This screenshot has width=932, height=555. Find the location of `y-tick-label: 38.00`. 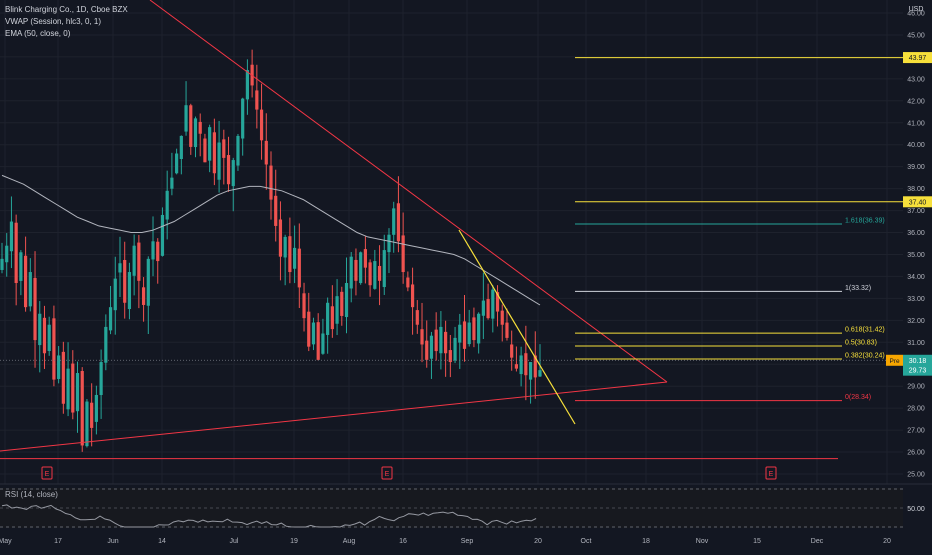

y-tick-label: 38.00 is located at coordinates (916, 189).